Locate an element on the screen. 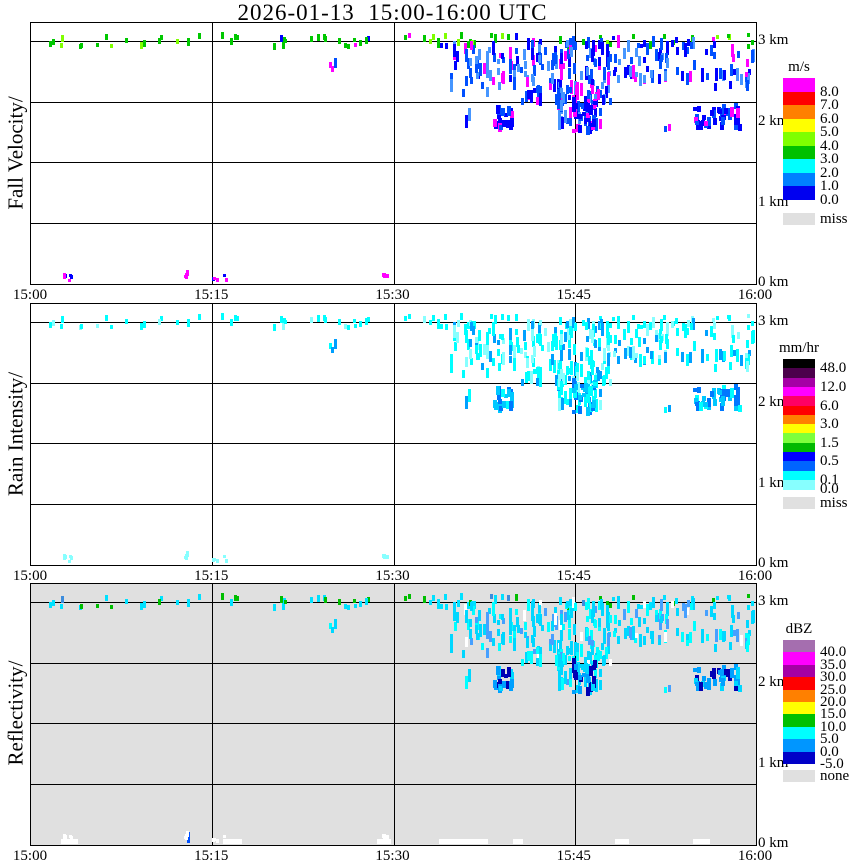 The image size is (850, 868). colorbar-missing-swatch is located at coordinates (799, 218).